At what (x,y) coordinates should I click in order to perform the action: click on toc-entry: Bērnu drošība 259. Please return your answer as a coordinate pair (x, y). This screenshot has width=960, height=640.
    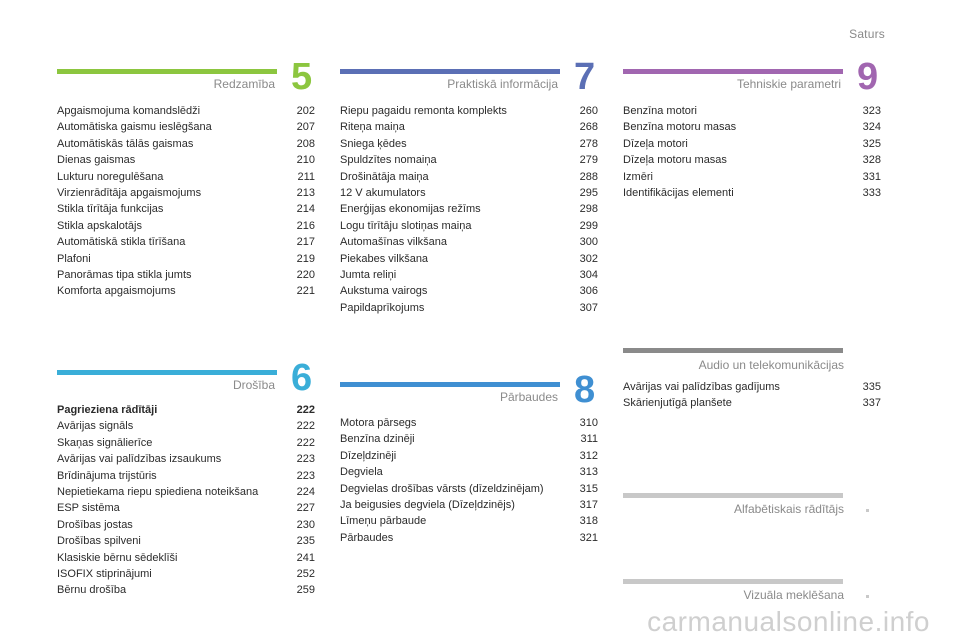
    Looking at the image, I should click on (186, 590).